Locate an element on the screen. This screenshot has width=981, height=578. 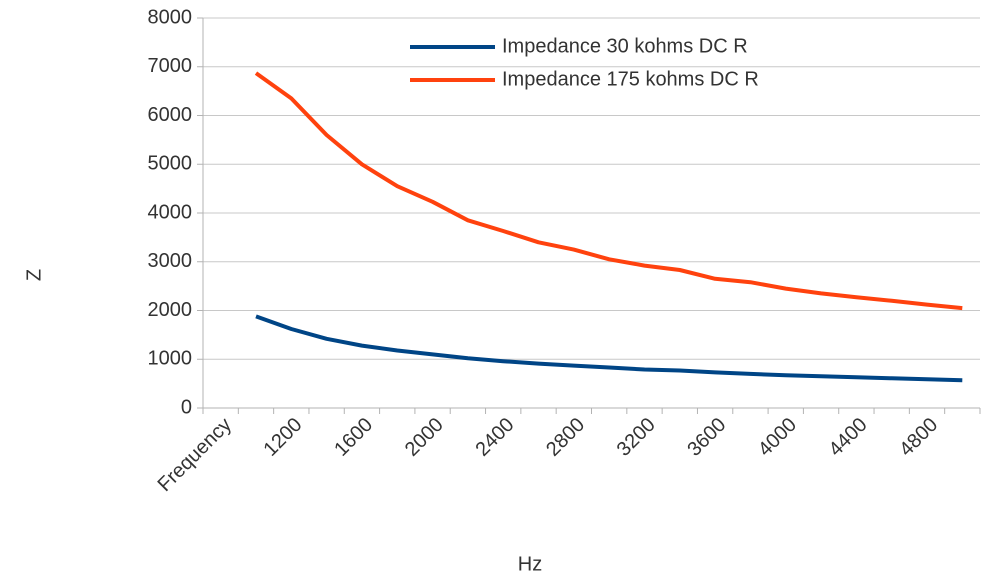
x-tick-label: 1200 is located at coordinates (283, 437).